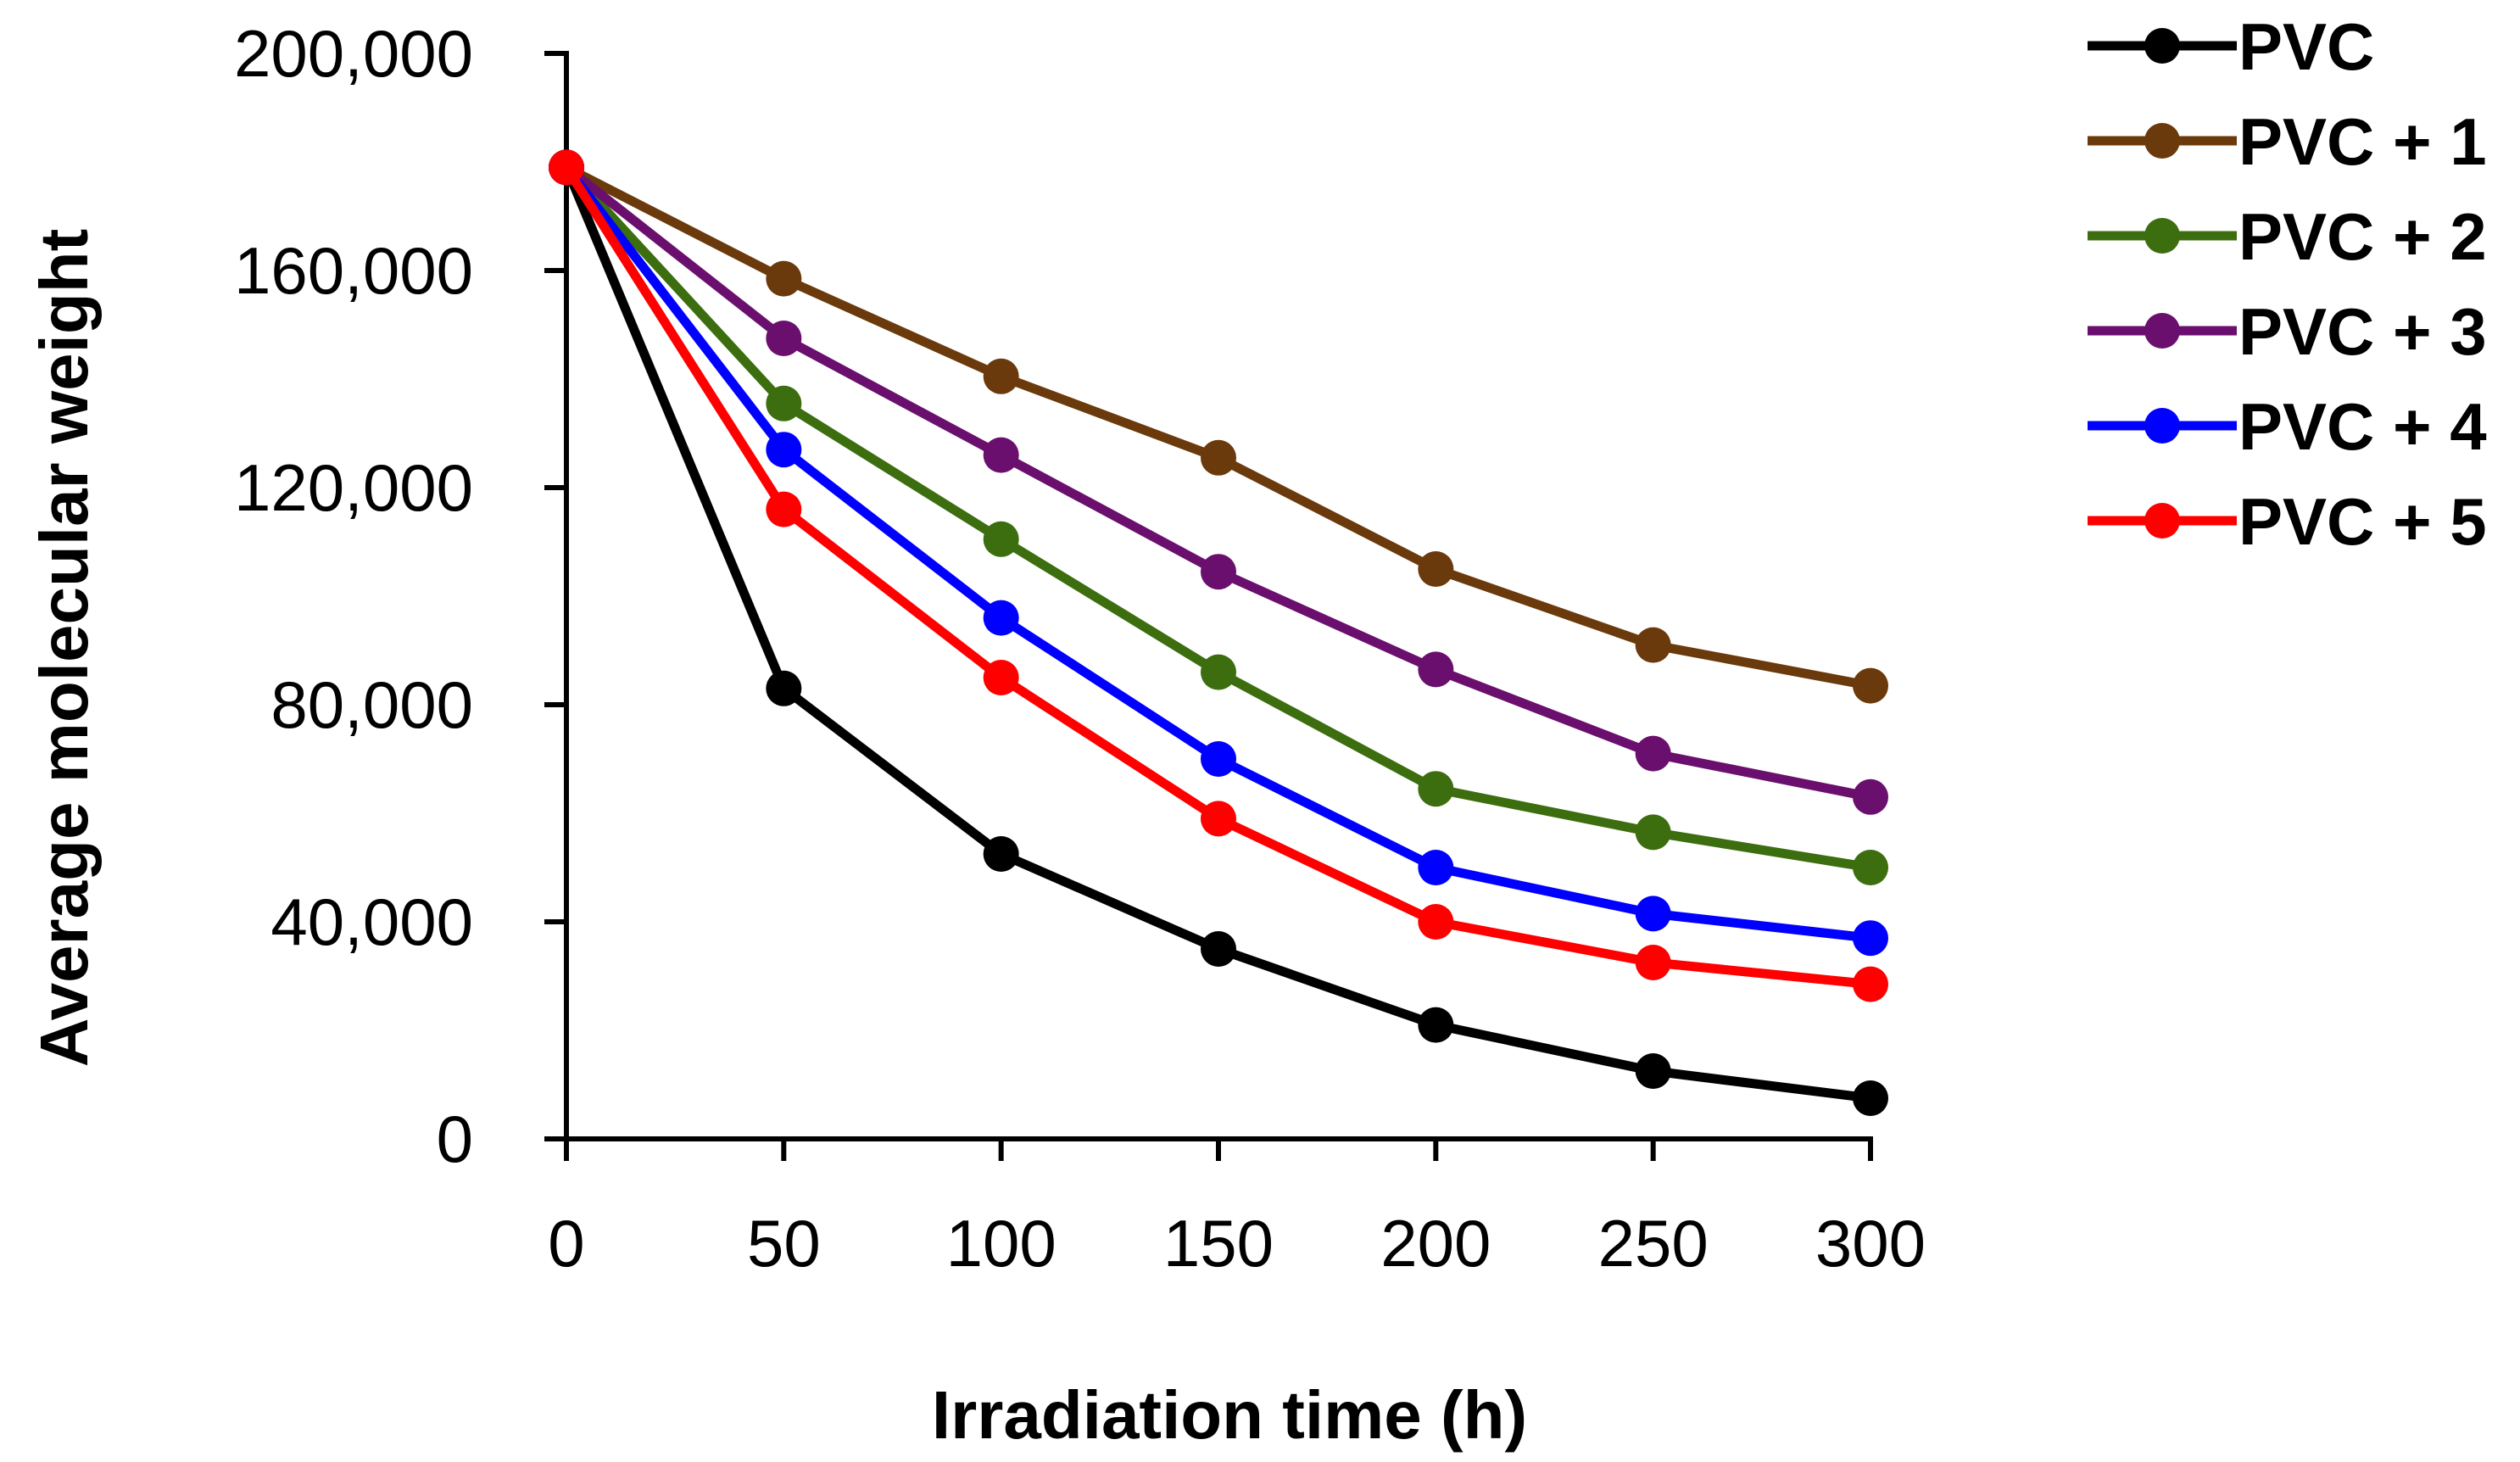 This screenshot has width=2520, height=1462. I want to click on y-tick-label: 80,000, so click(372, 704).